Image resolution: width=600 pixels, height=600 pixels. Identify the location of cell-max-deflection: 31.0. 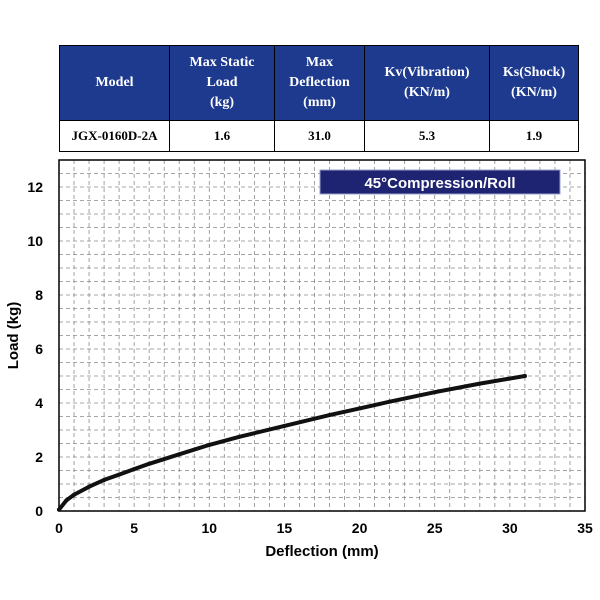
(319, 136).